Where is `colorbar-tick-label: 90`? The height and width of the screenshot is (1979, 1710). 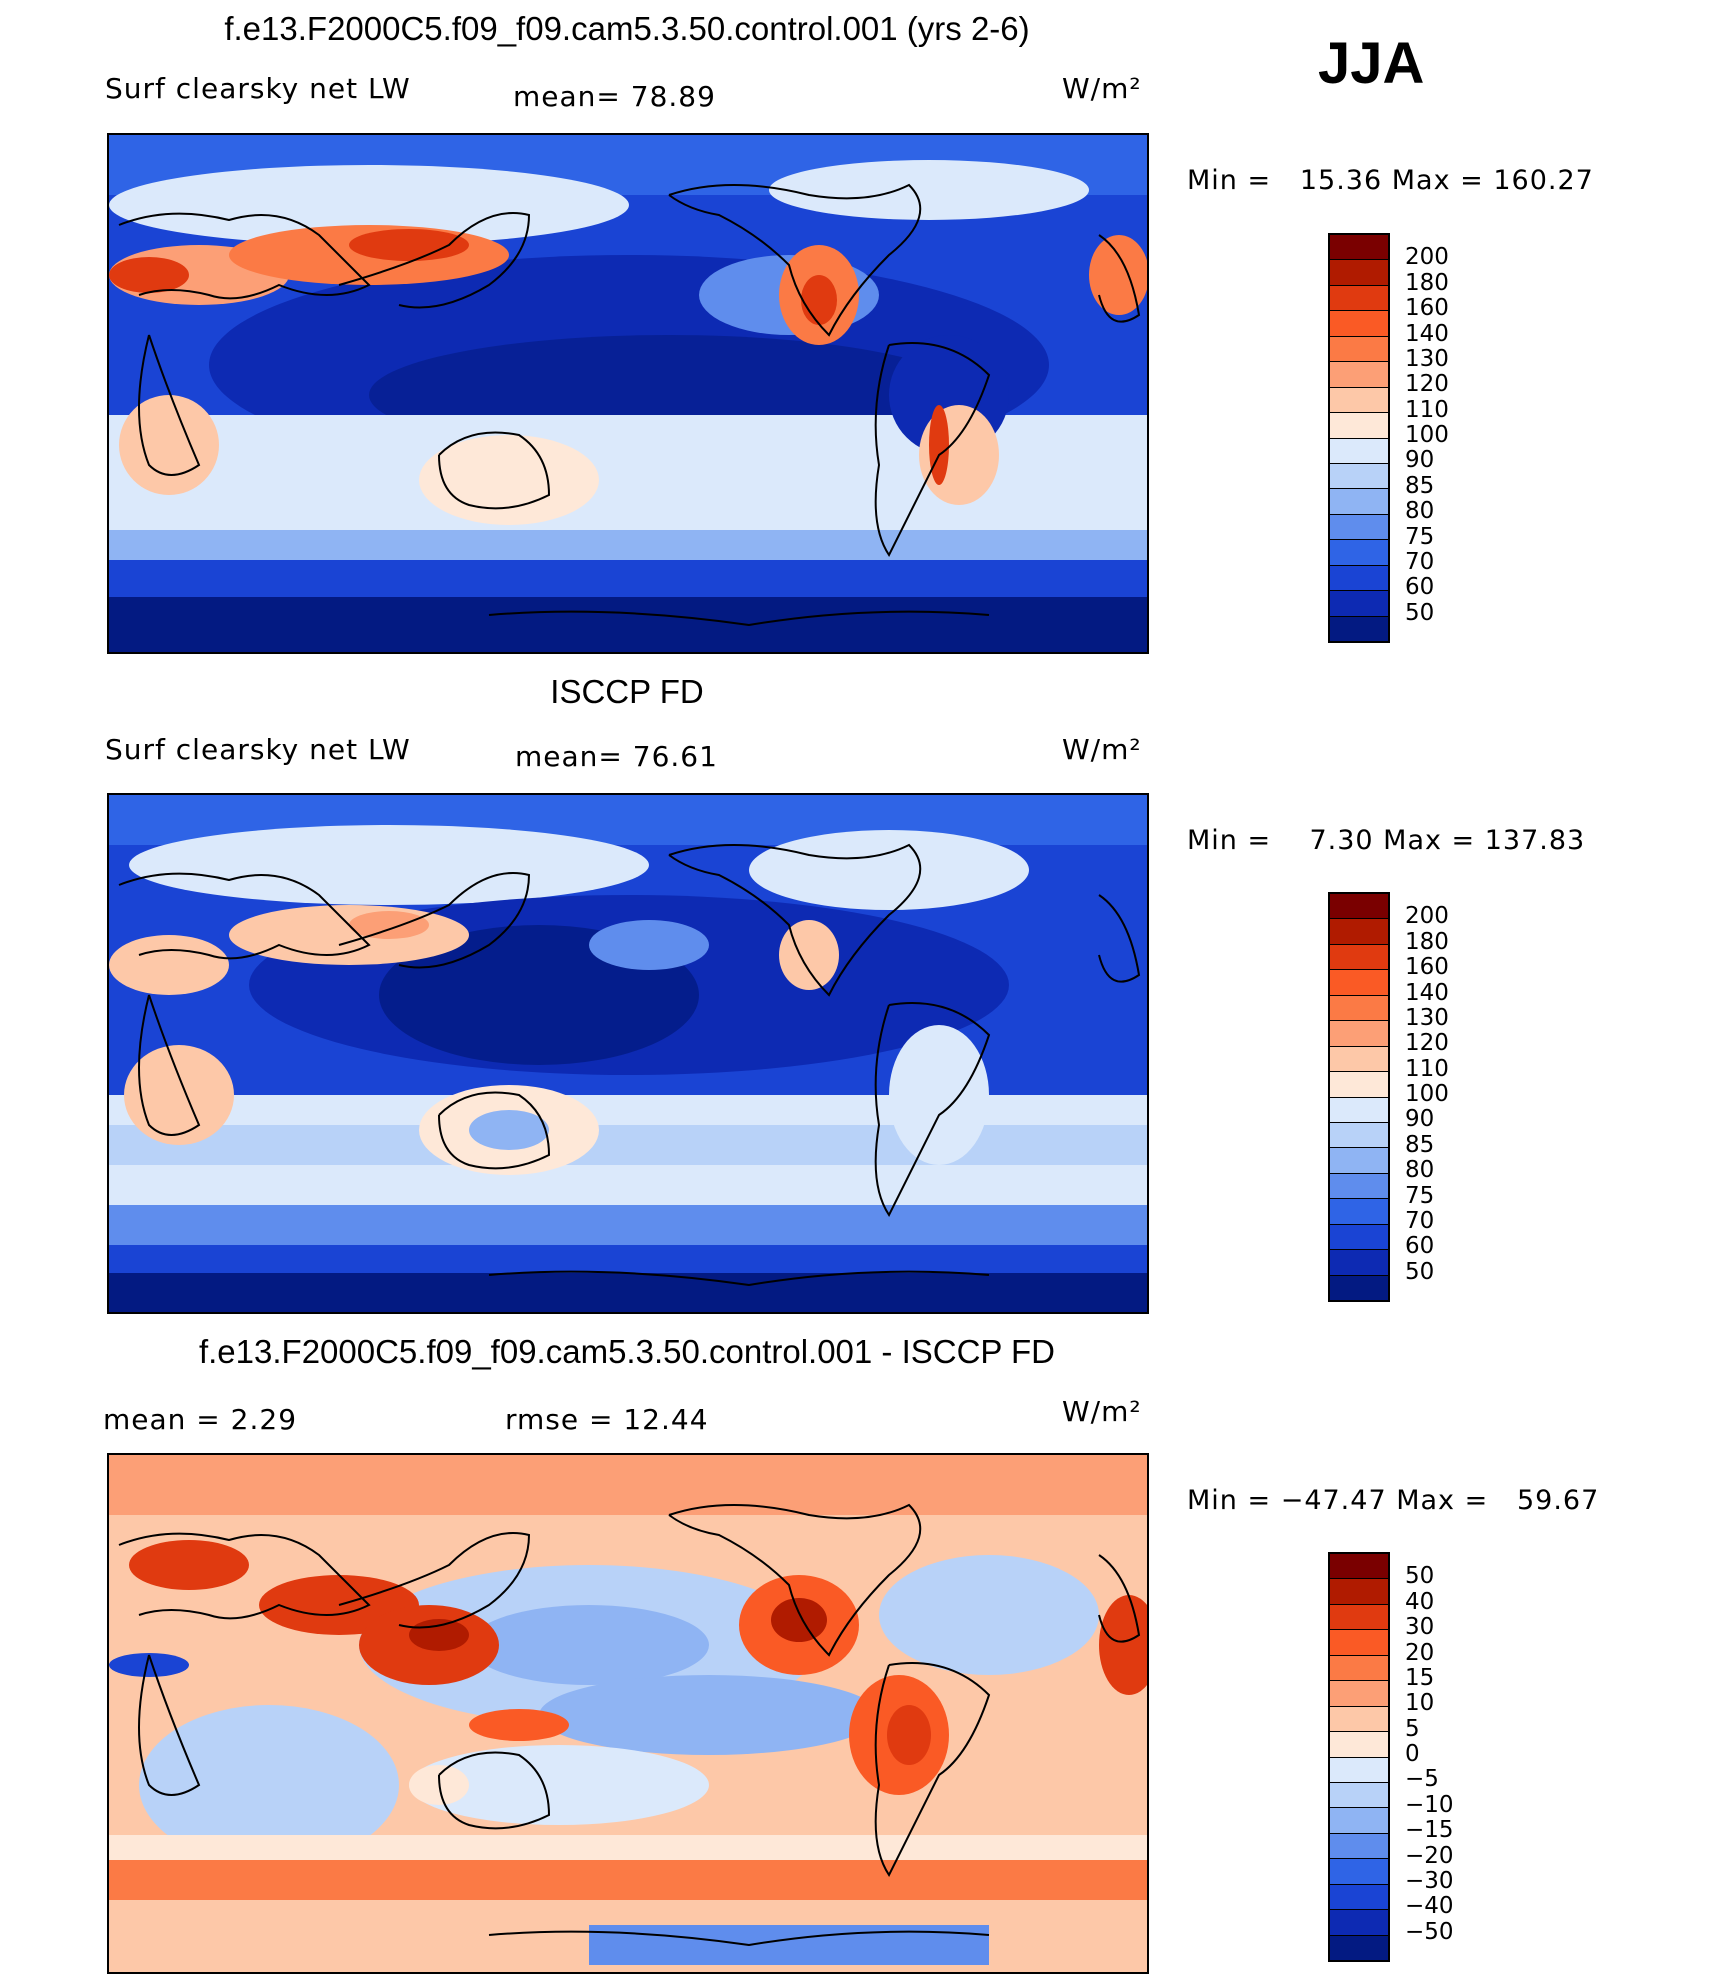
colorbar-tick-label: 90 is located at coordinates (1420, 1119).